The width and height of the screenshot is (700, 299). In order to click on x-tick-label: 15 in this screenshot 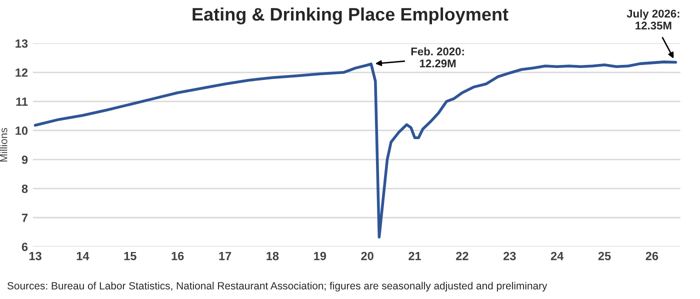, I will do `click(130, 256)`.